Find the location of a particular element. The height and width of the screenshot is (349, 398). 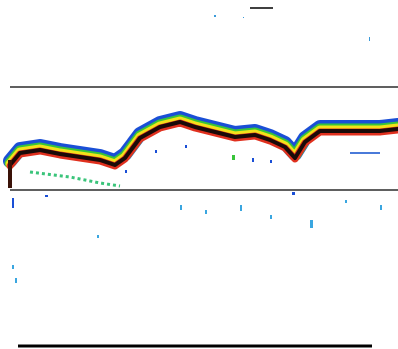

echo-edge is located at coordinates (10, 174).